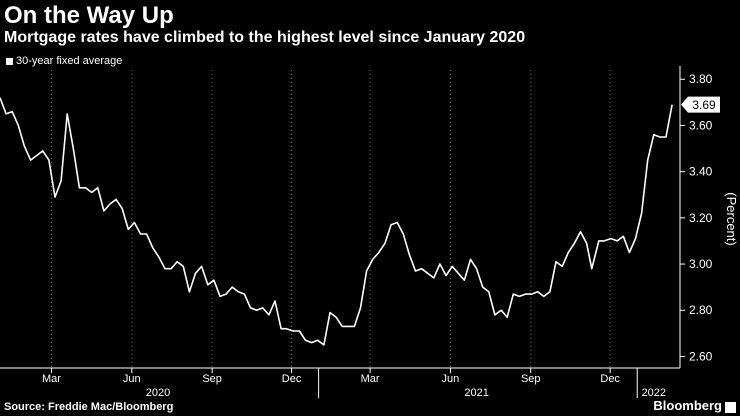 This screenshot has width=740, height=416. Describe the element at coordinates (476, 393) in the screenshot. I see `year-label: 2021` at that location.